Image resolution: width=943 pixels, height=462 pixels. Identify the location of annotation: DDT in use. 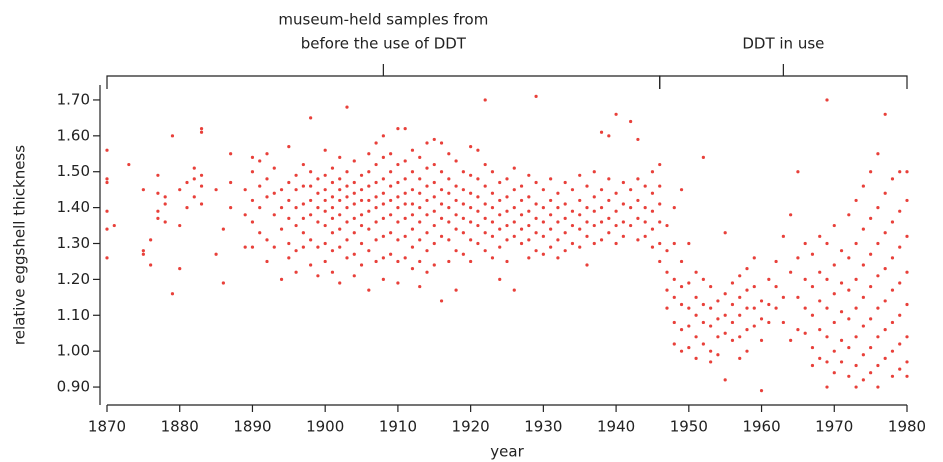
(783, 44).